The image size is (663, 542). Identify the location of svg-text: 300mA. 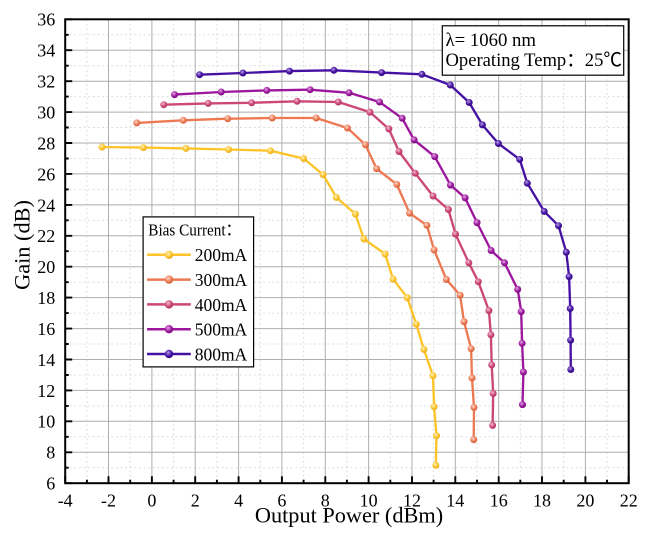
(221, 280).